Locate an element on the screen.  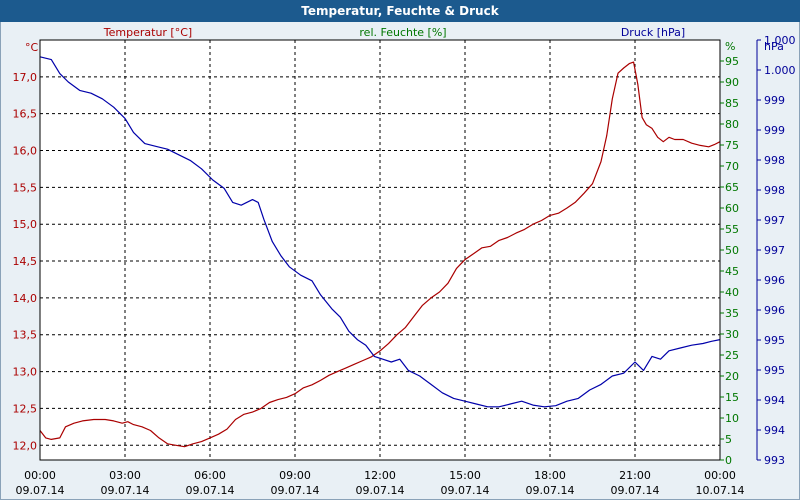
pressure-tick-label: 993 is located at coordinates (774, 460).